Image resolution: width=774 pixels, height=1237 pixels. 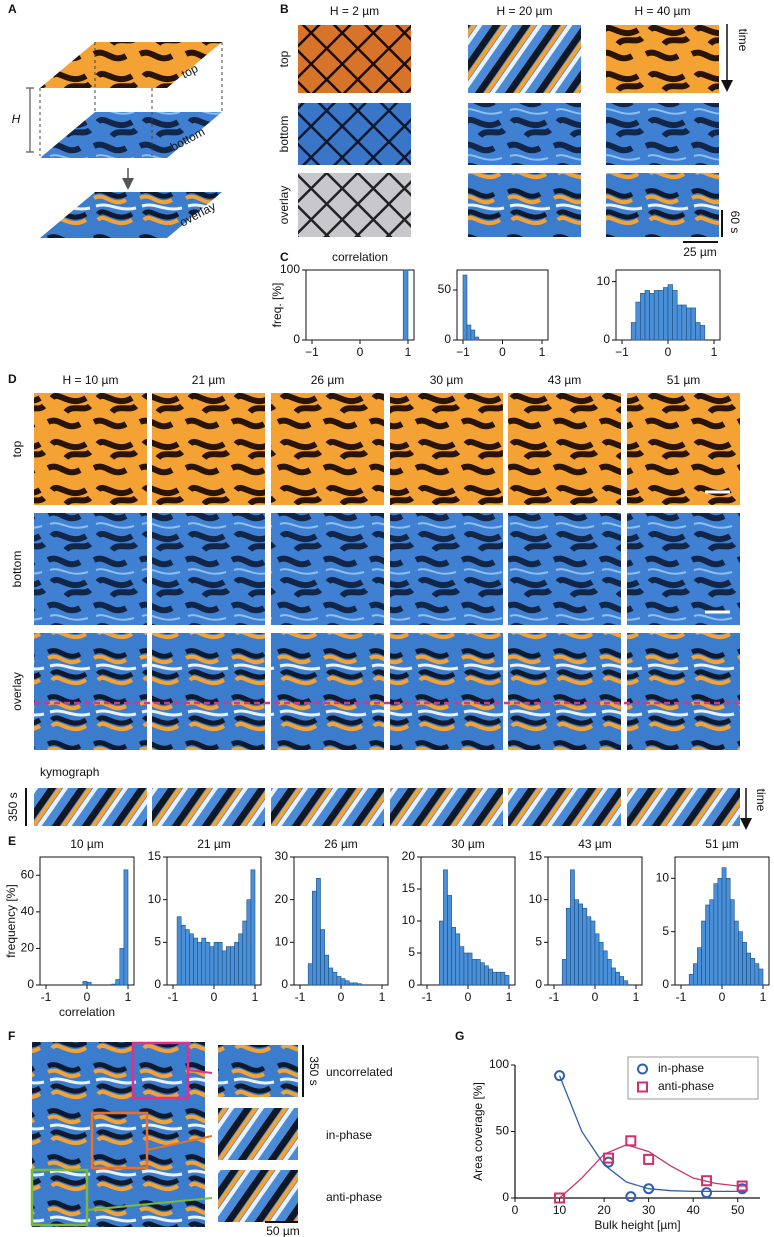 What do you see at coordinates (284, 9) in the screenshot?
I see `panel-label: B` at bounding box center [284, 9].